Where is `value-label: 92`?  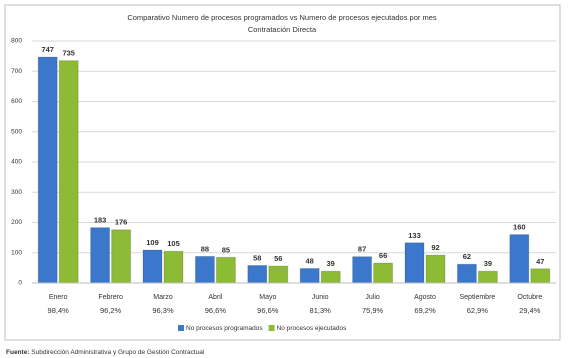
value-label: 92 is located at coordinates (435, 247).